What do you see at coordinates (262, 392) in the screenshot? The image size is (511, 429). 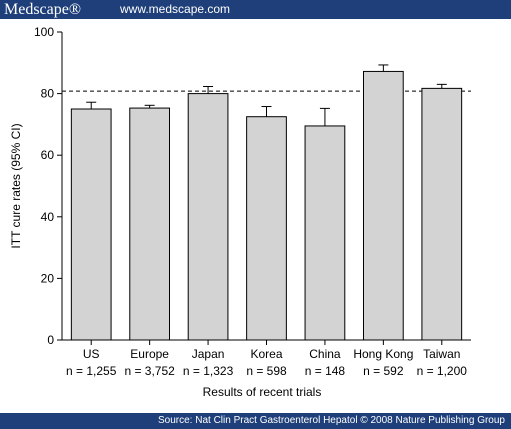 I see `x-axis-label: Results of recent trials` at bounding box center [262, 392].